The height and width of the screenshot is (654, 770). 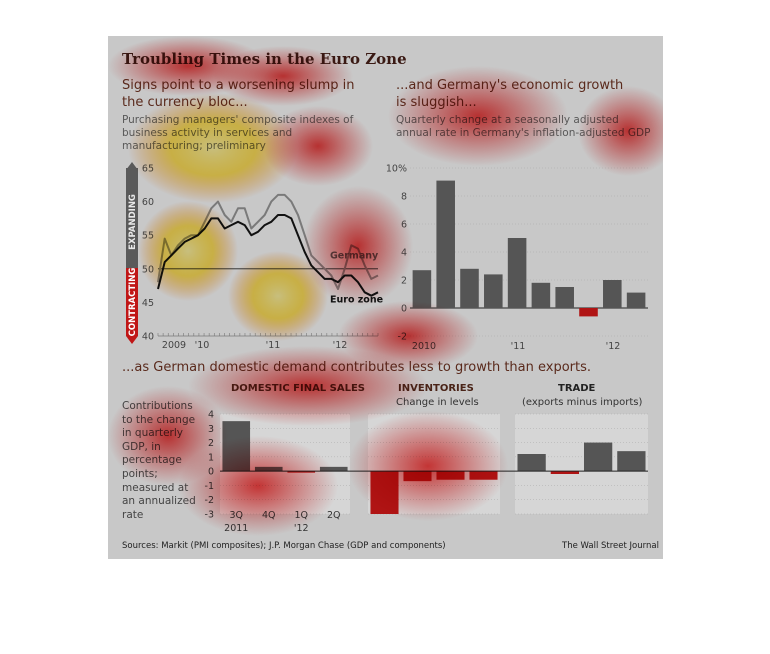 I want to click on contributions-y-tick-label: 1, so click(x=211, y=457).